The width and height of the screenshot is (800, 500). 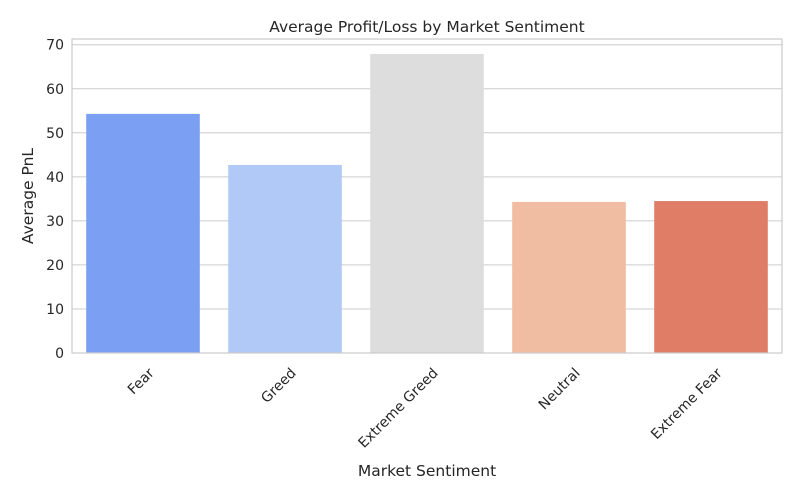 I want to click on bar-fear, so click(x=143, y=233).